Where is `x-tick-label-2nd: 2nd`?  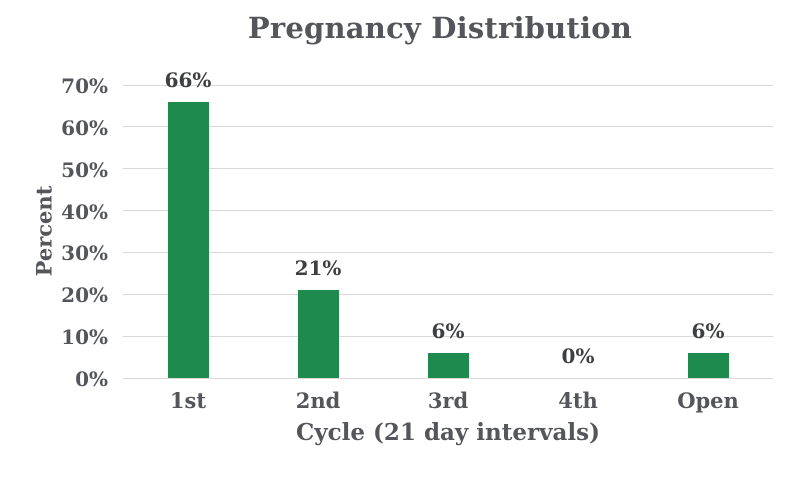 x-tick-label-2nd: 2nd is located at coordinates (318, 400).